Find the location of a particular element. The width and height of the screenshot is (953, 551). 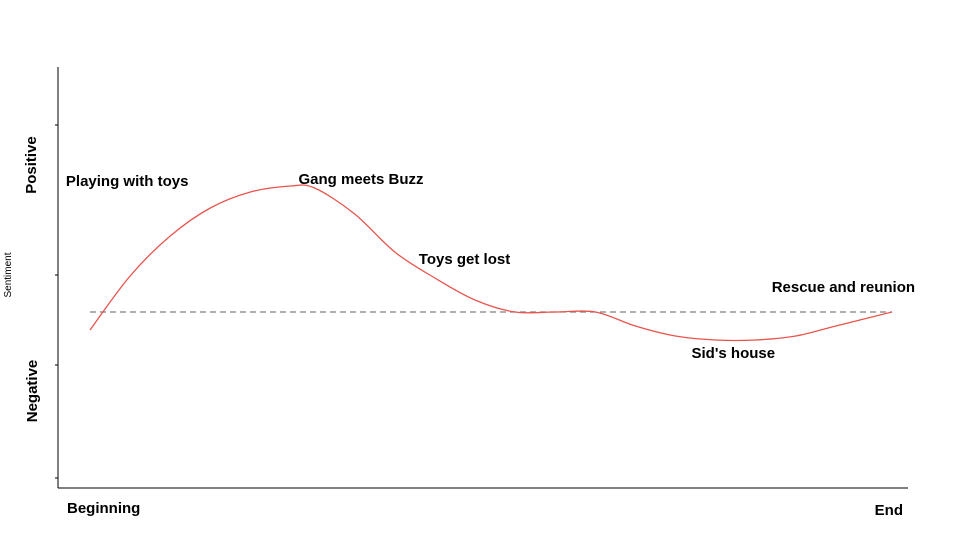

y-zone-label-negative: Negative is located at coordinates (32, 391).